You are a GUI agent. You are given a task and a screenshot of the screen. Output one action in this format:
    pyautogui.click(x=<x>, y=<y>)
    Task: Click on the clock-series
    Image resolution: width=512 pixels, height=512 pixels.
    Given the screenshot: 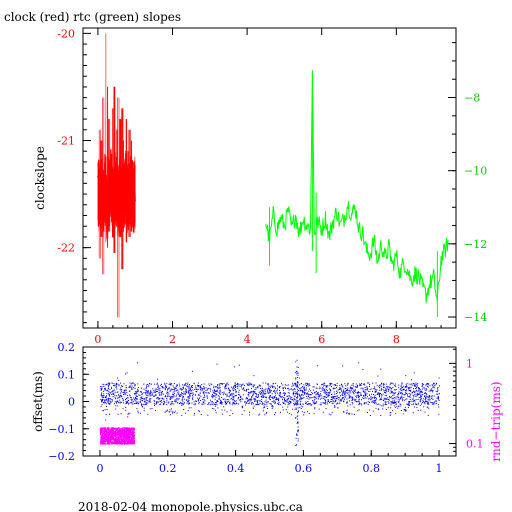 What is the action you would take?
    pyautogui.click(x=116, y=175)
    